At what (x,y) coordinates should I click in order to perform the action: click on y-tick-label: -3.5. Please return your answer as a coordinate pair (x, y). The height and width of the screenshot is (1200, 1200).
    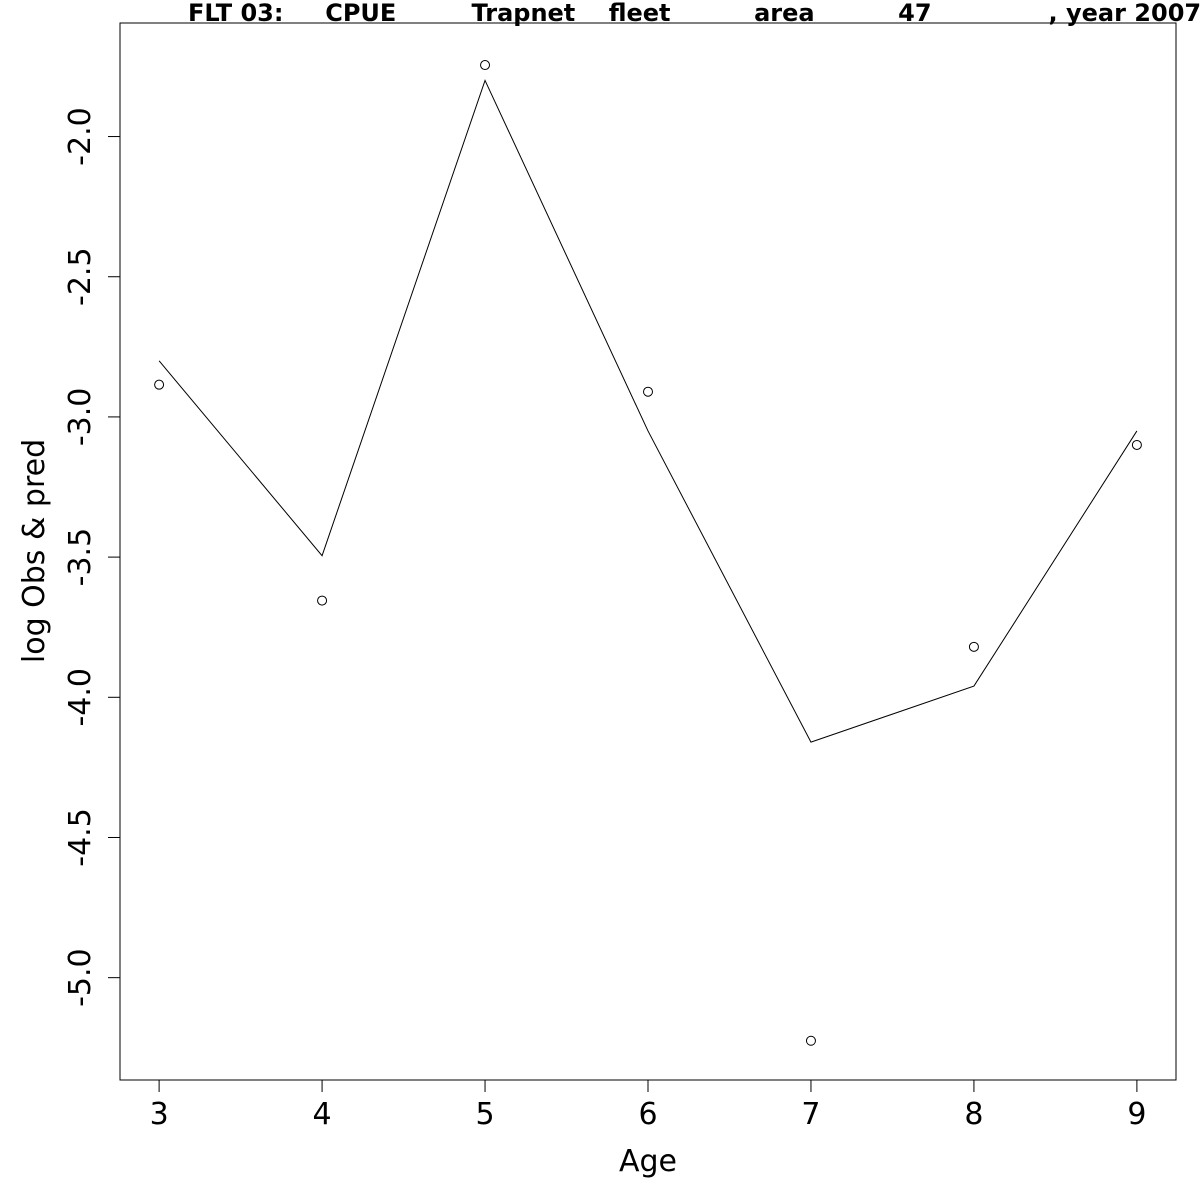
    Looking at the image, I should click on (80, 557).